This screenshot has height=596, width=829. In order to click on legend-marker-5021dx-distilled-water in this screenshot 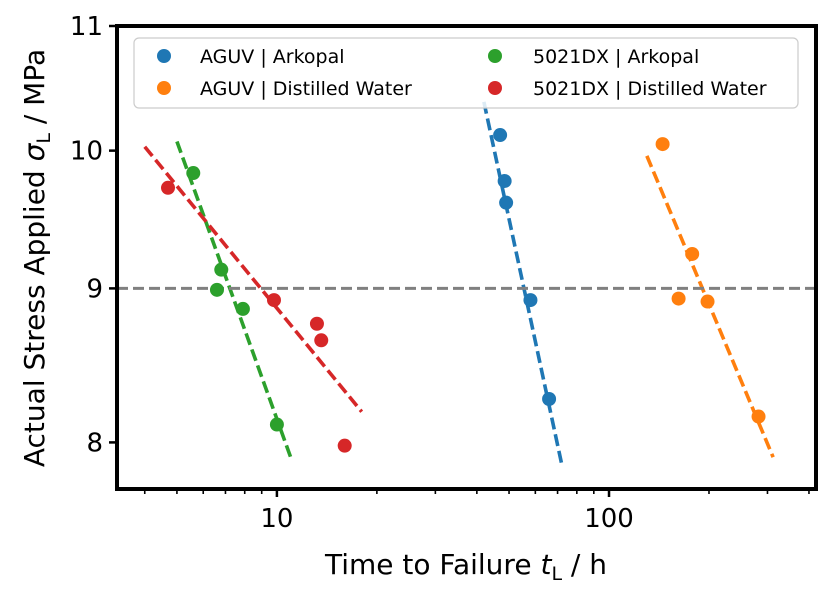, I will do `click(495, 88)`.